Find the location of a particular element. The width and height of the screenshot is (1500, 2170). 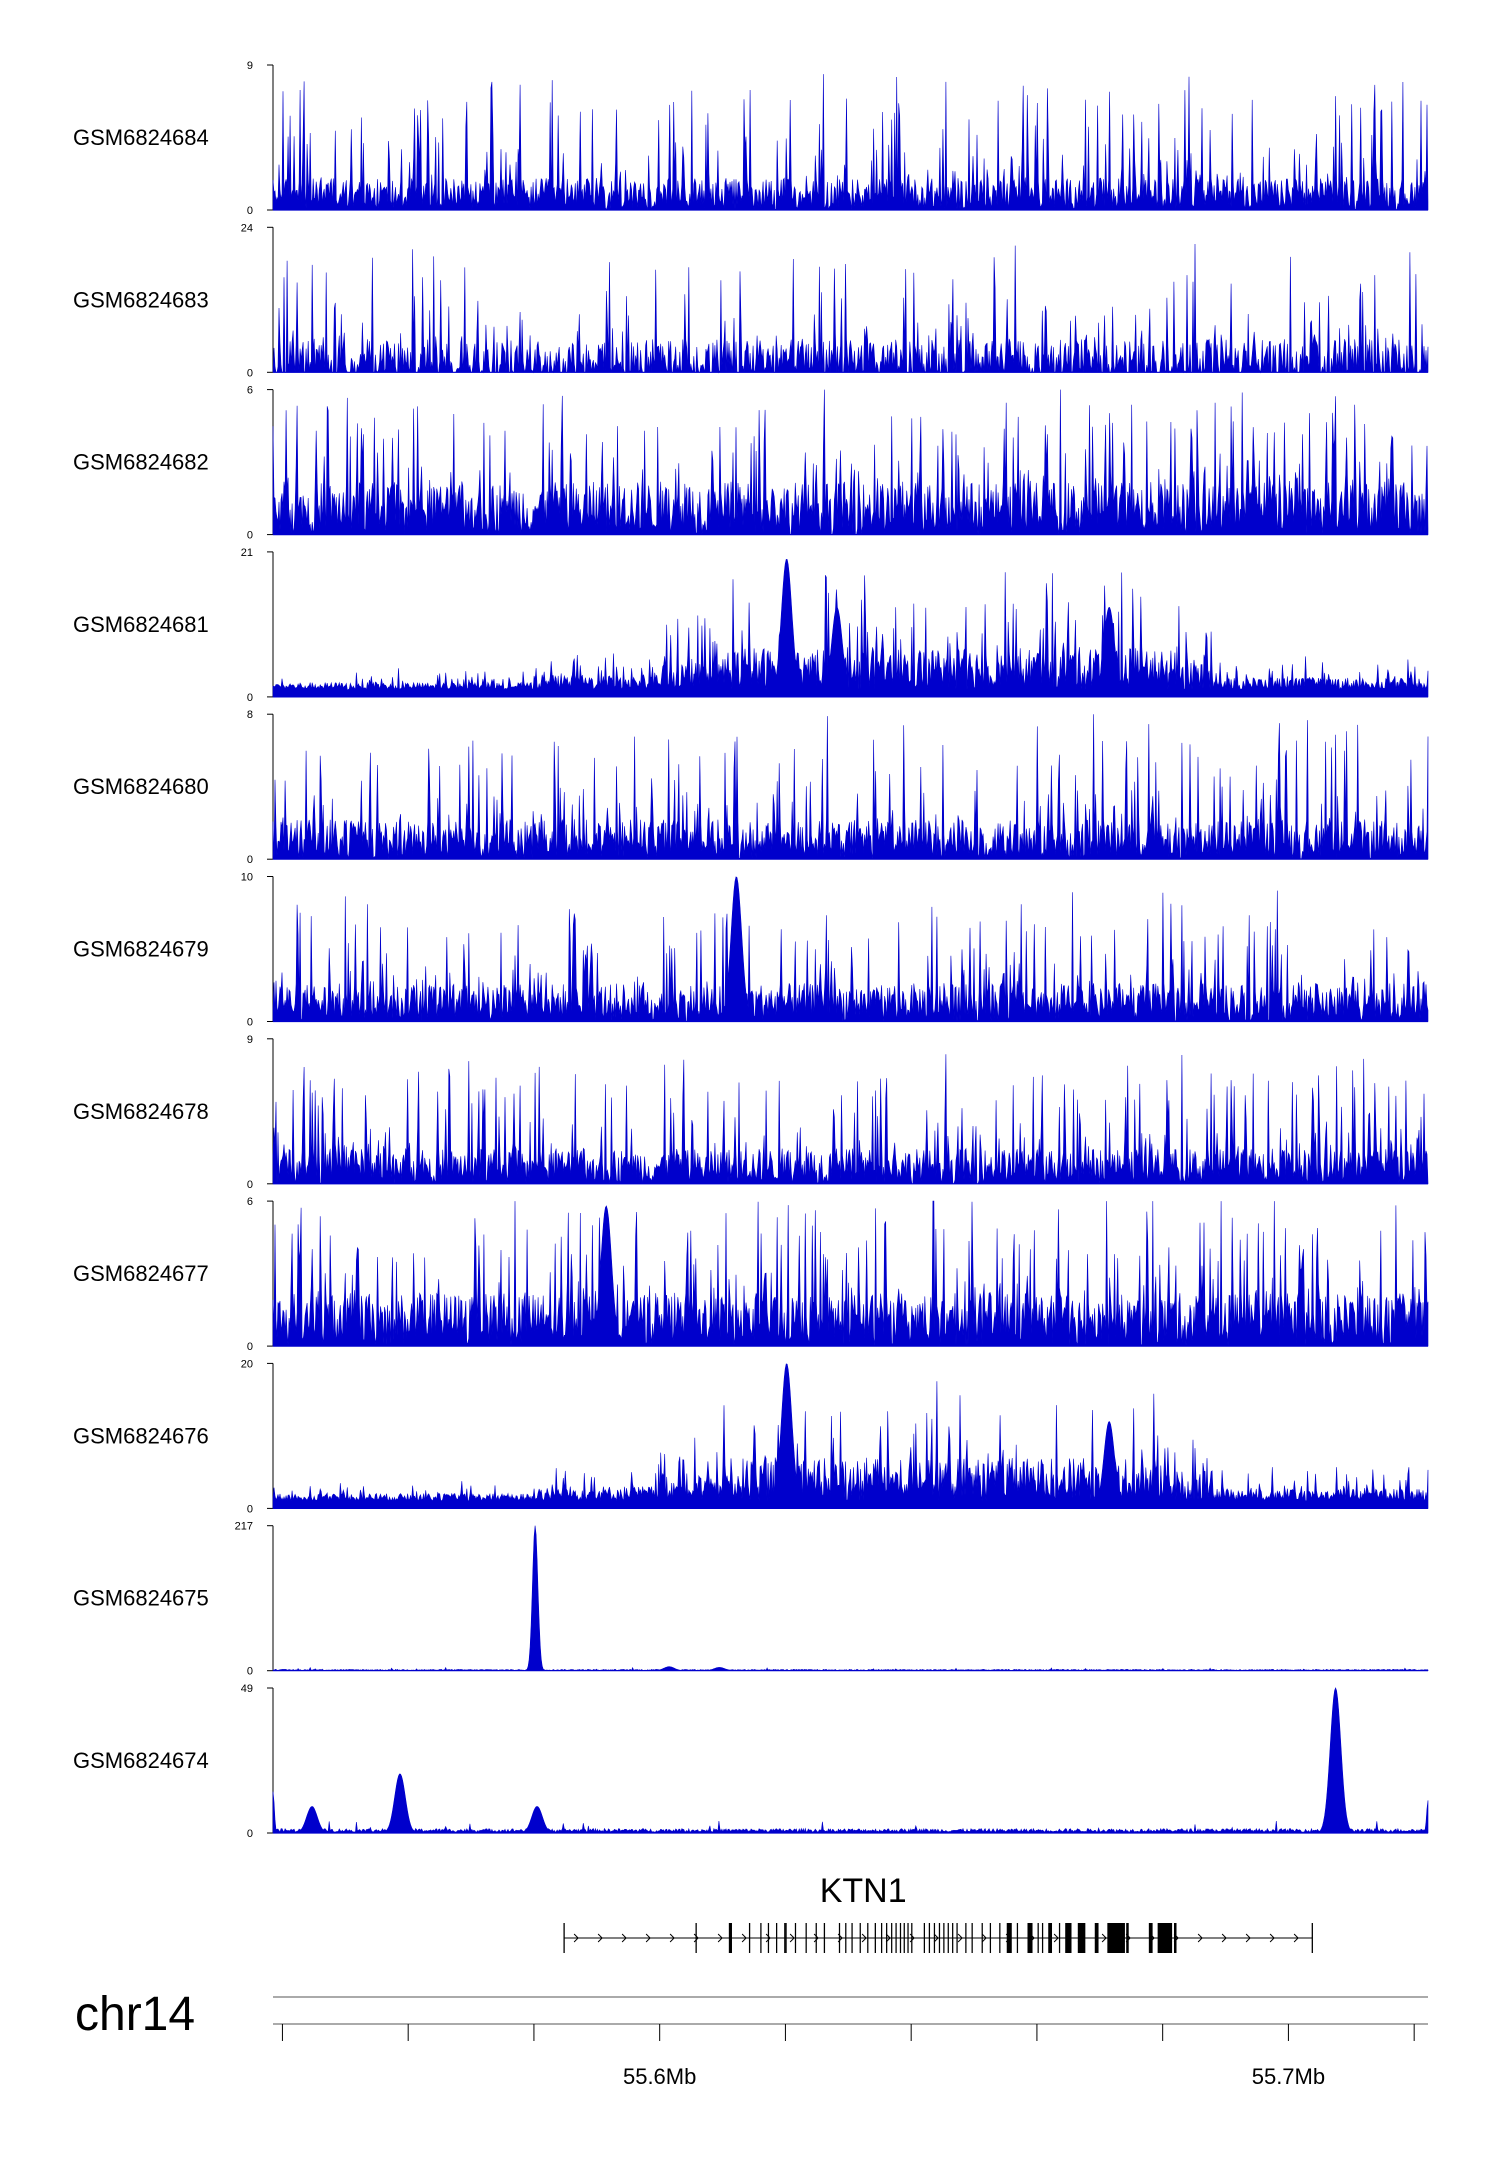

track-GSM6824675: GSM6824675 217 0 is located at coordinates (751, 1599).